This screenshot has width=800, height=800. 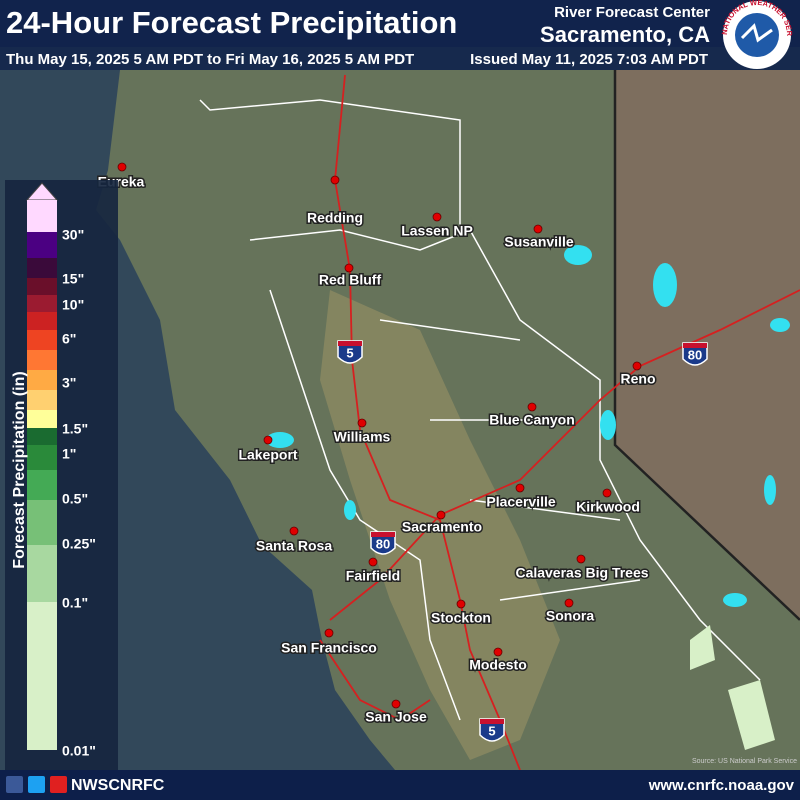 I want to click on city-label: San Jose, so click(x=396, y=717).